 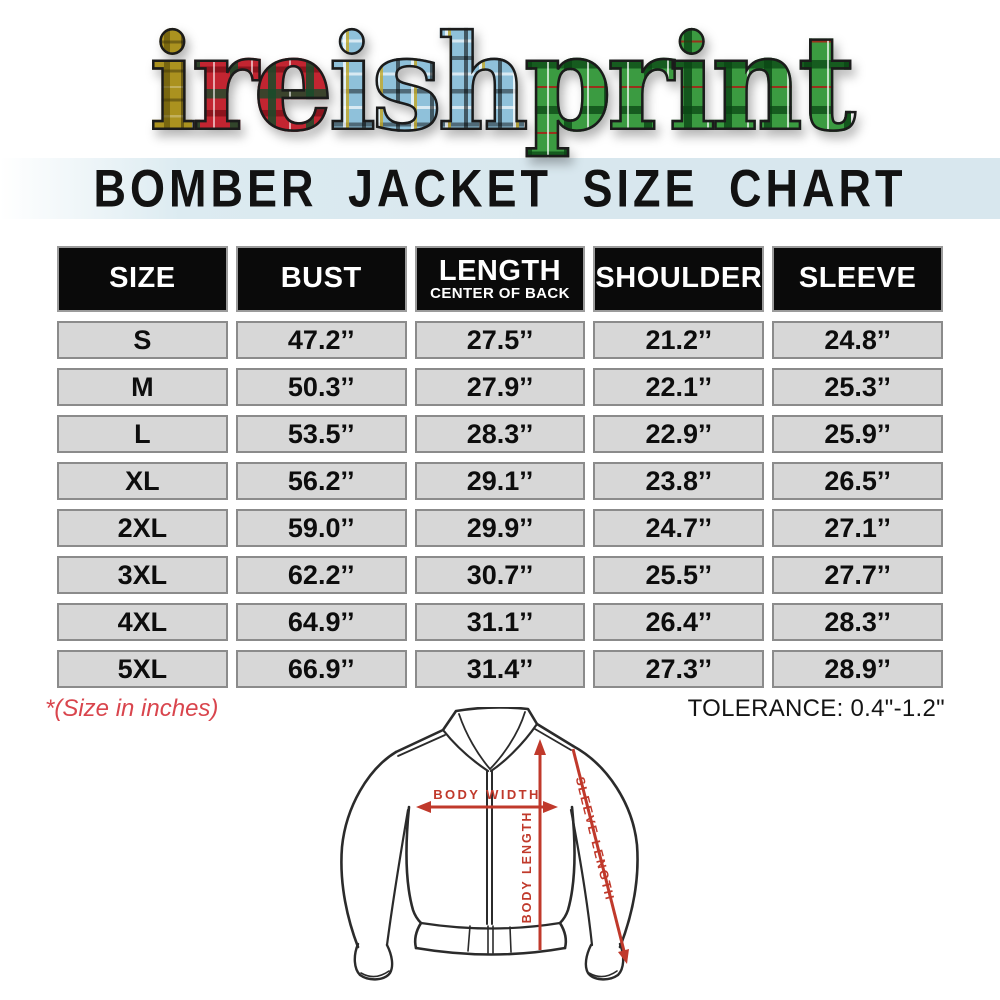 What do you see at coordinates (428, 83) in the screenshot?
I see `logo-segment-blue: ish` at bounding box center [428, 83].